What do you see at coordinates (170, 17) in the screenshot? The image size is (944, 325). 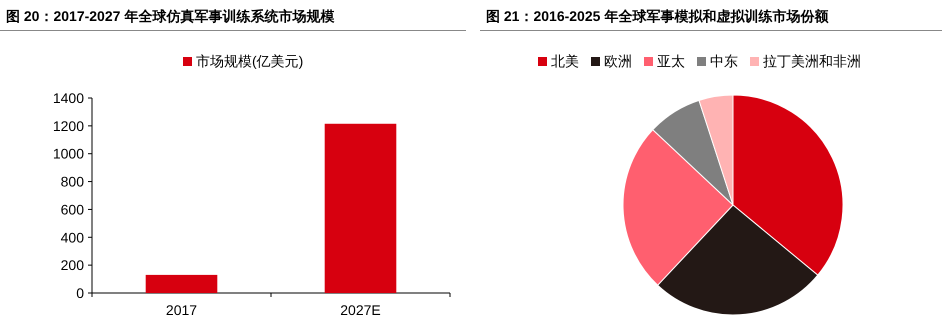 I see `chart-title: 图 20：2017-2027 年全球仿真军事训练系统市场规模` at bounding box center [170, 17].